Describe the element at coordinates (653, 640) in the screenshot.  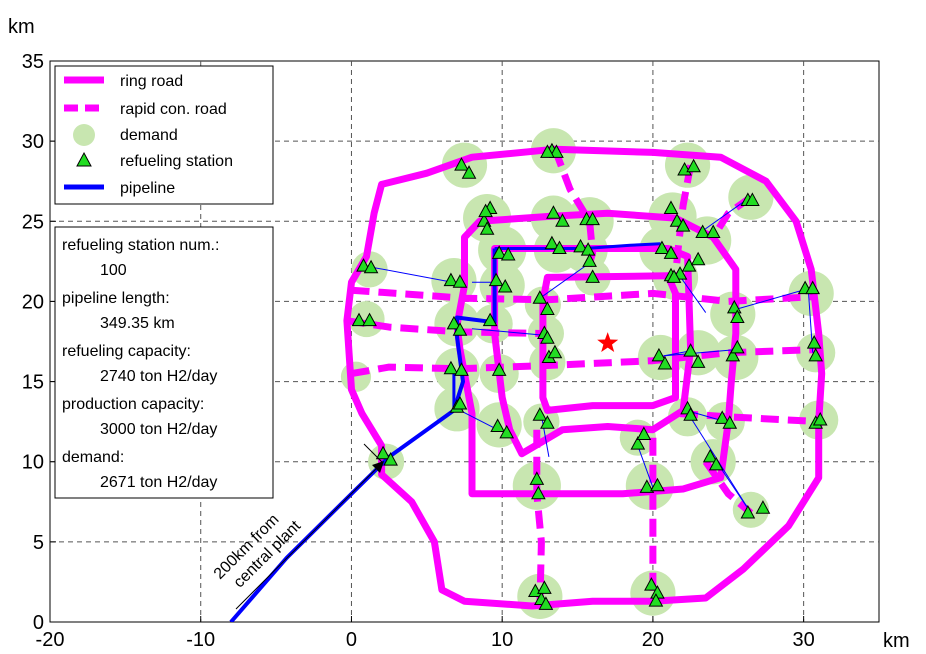
I see `x-tick-label: 20` at that location.